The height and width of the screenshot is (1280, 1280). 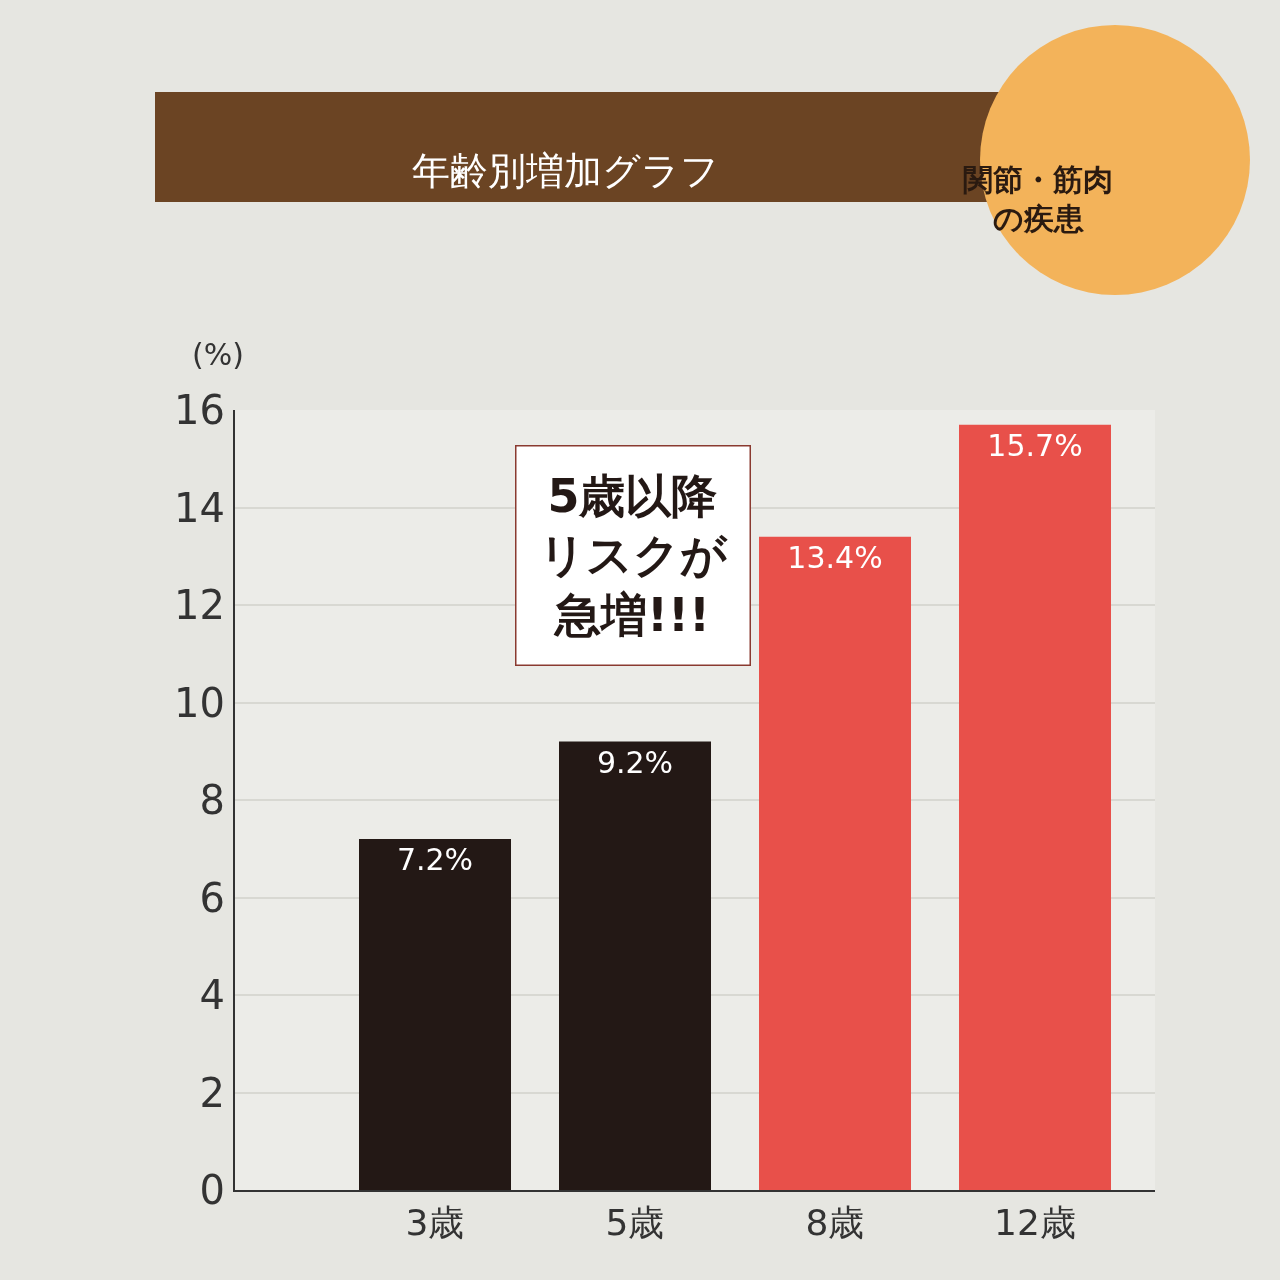 What do you see at coordinates (633, 555) in the screenshot?
I see `annotation: 5歳以降リスクが急増!!!` at bounding box center [633, 555].